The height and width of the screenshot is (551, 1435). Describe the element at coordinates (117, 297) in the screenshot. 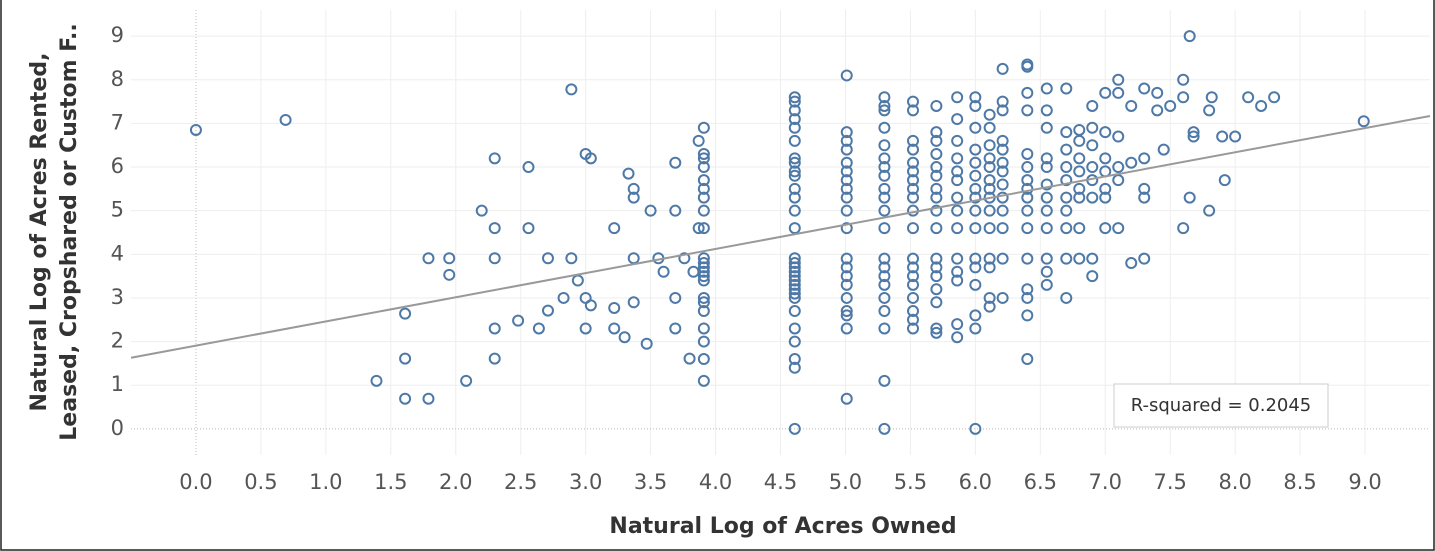

I see `y-tick-label: 3` at that location.